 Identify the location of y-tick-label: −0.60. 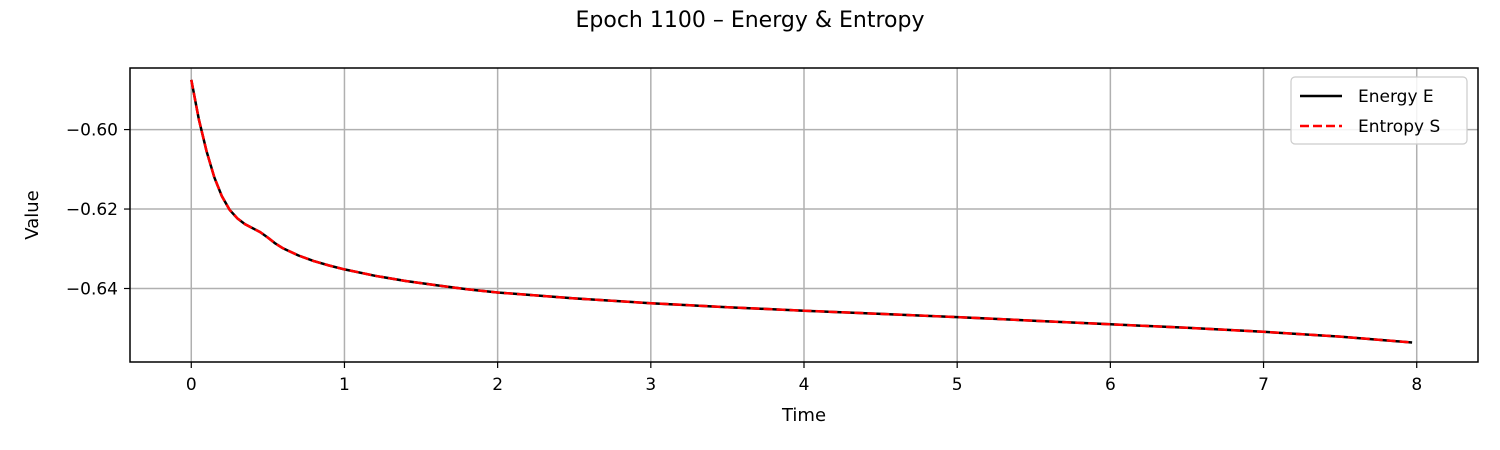
(92, 131).